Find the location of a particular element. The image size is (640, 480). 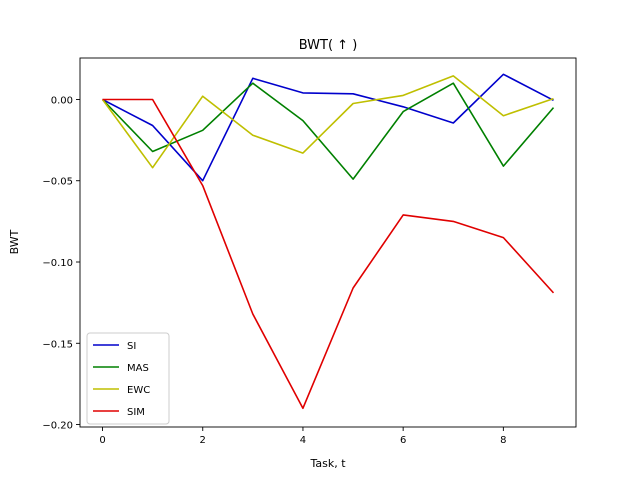

x-tick-label: 4 is located at coordinates (303, 440).